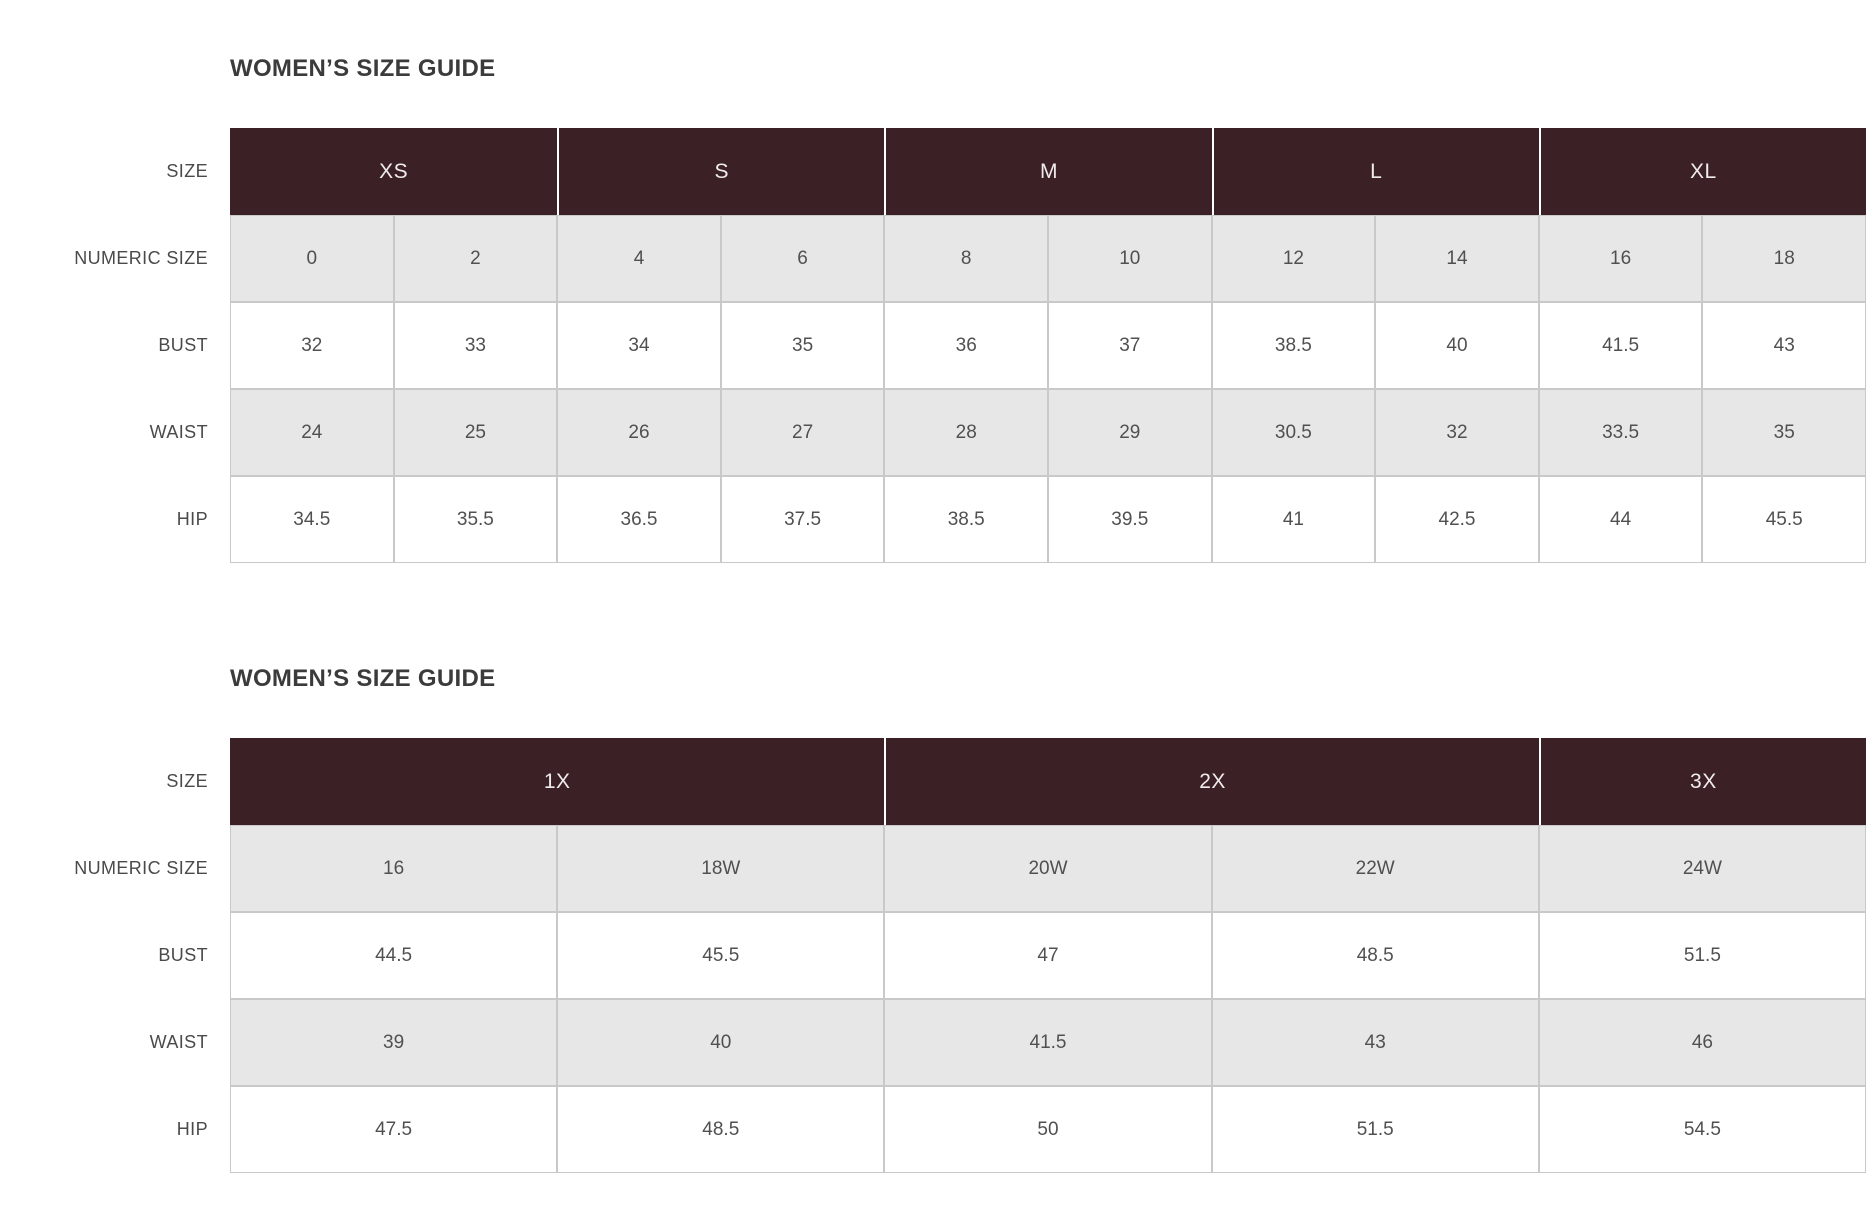 Image resolution: width=1876 pixels, height=1232 pixels. What do you see at coordinates (639, 519) in the screenshot?
I see `size-value-cell: 36.5` at bounding box center [639, 519].